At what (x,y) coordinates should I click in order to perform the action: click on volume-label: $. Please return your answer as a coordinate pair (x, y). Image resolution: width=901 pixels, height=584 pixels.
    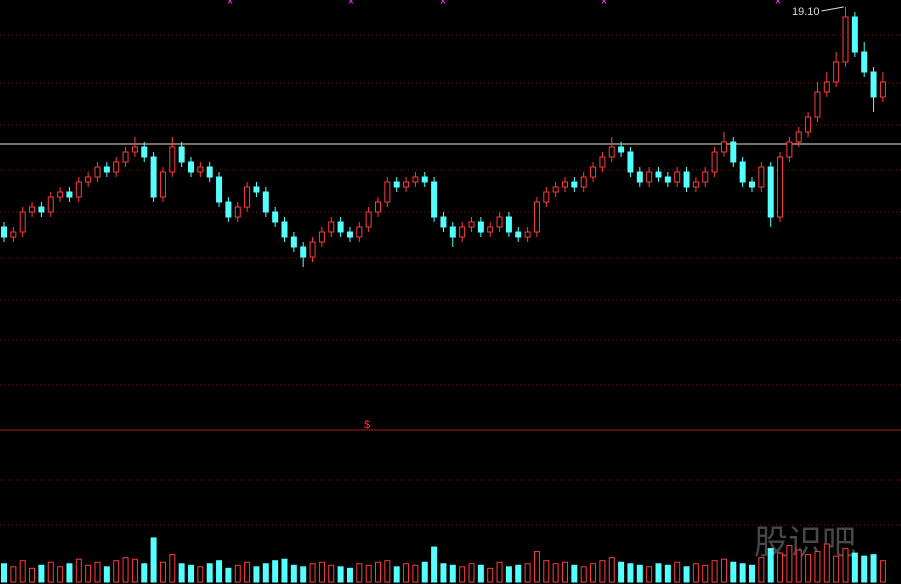
    Looking at the image, I should click on (367, 425).